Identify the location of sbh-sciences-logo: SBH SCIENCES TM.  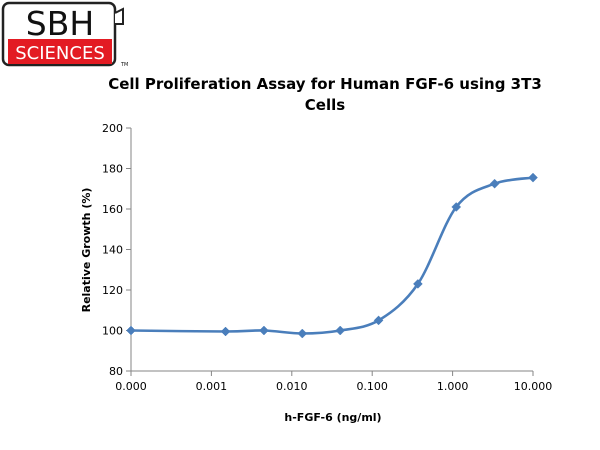
(64, 34).